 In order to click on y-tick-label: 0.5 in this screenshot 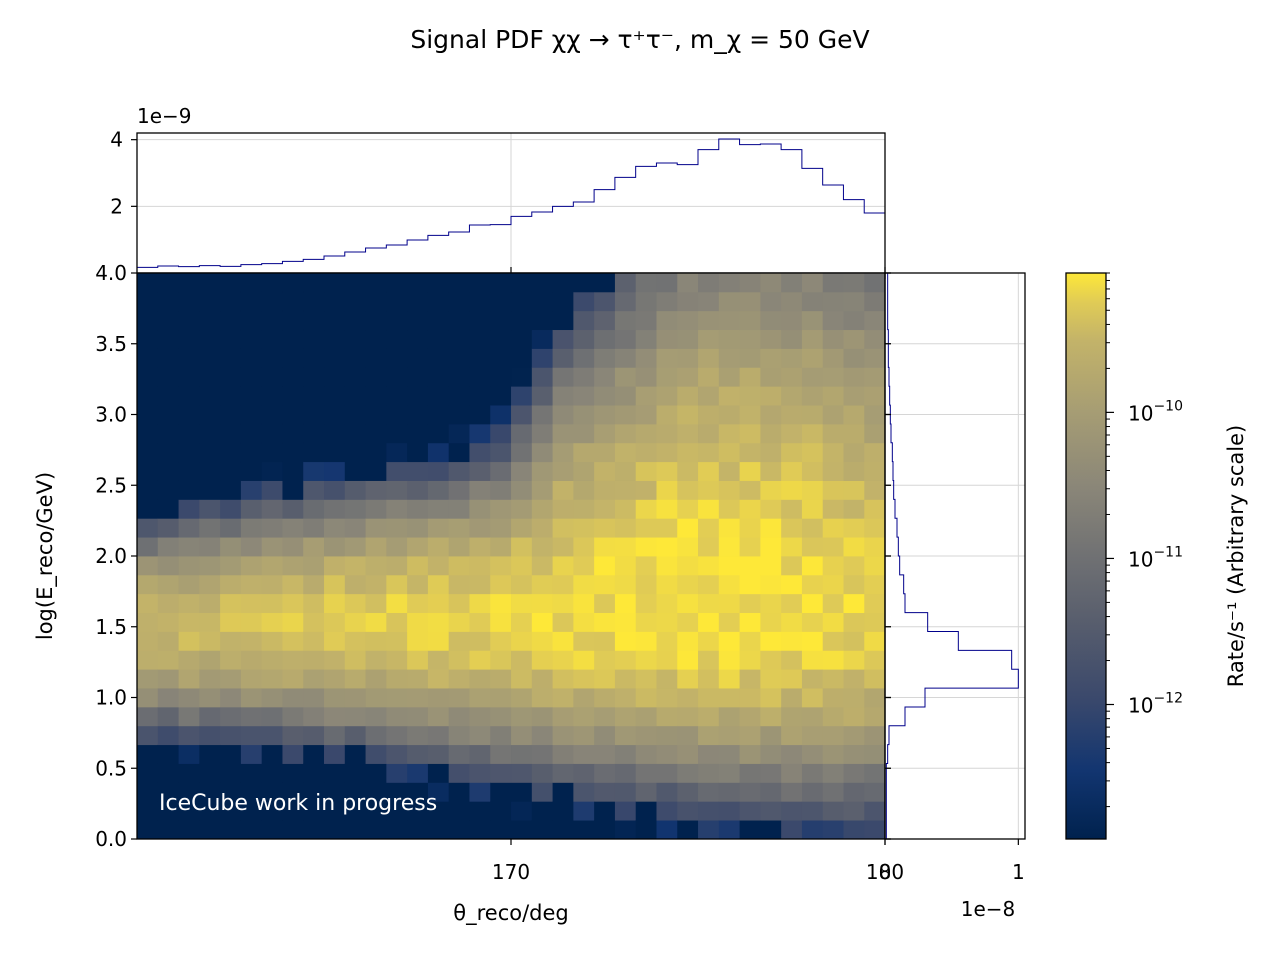, I will do `click(111, 768)`.